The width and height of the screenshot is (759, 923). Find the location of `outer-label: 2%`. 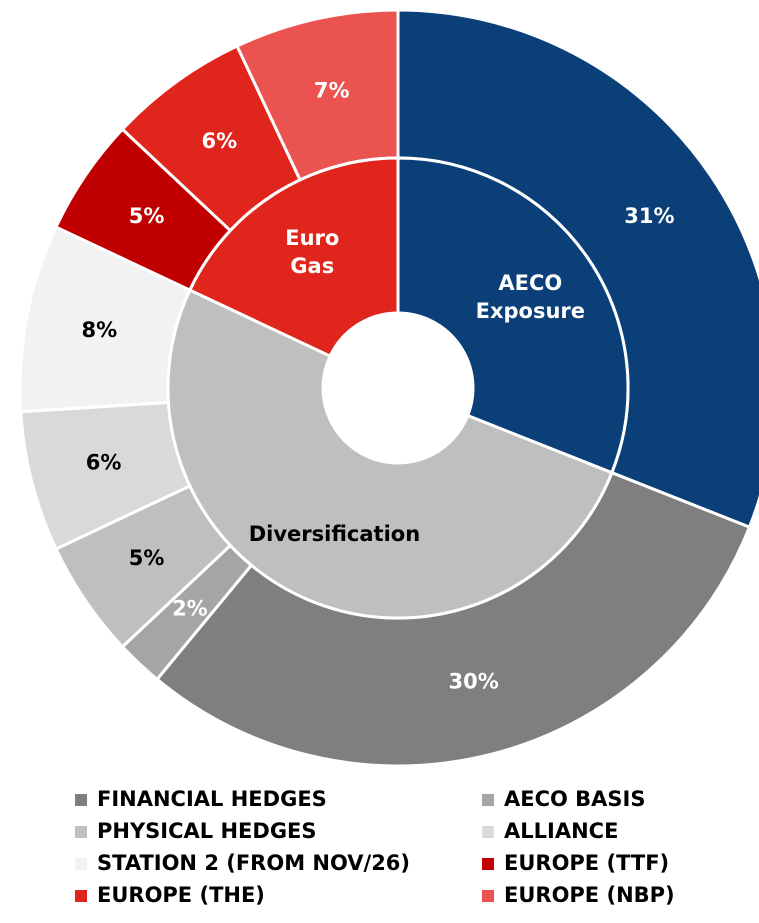

outer-label: 2% is located at coordinates (190, 609).